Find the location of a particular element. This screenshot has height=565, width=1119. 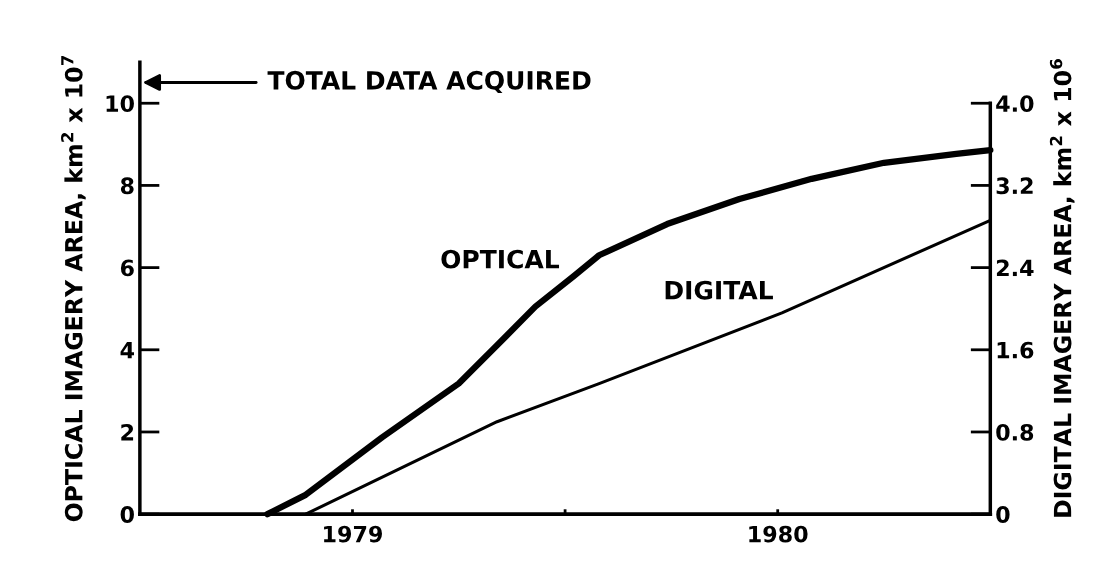

x-tick-label: 1979 is located at coordinates (353, 534).